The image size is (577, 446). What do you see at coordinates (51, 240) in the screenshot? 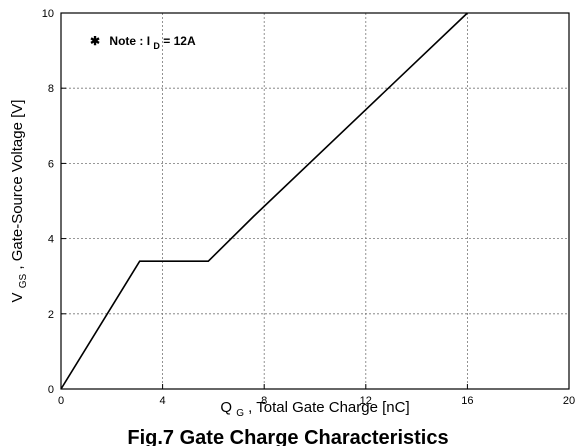
I see `y-tick-label: 4` at bounding box center [51, 240].